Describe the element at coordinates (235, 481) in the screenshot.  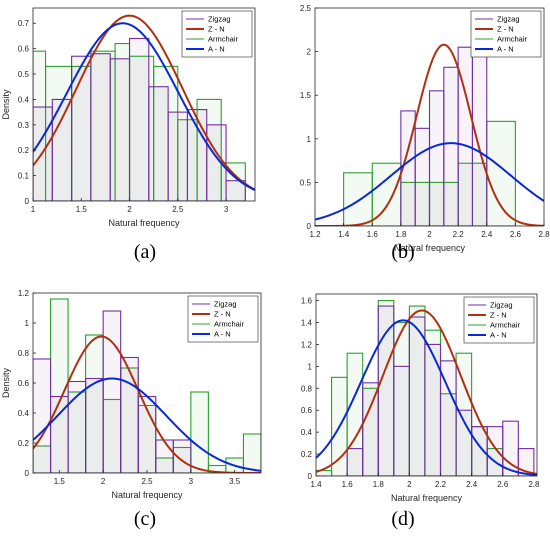
I see `x-tick-label: 3.5` at that location.